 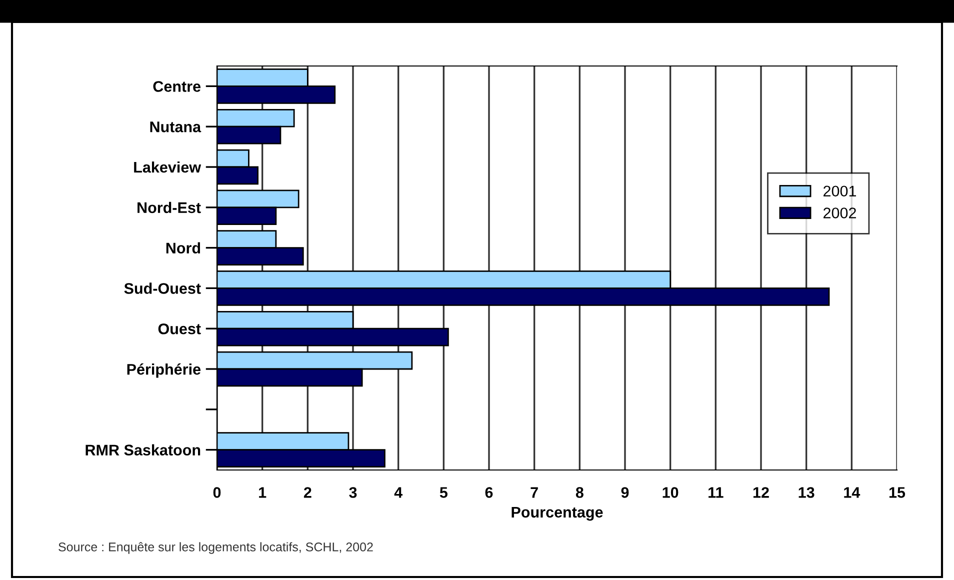 I want to click on y-tick-label: Sud-Ouest, so click(x=162, y=288).